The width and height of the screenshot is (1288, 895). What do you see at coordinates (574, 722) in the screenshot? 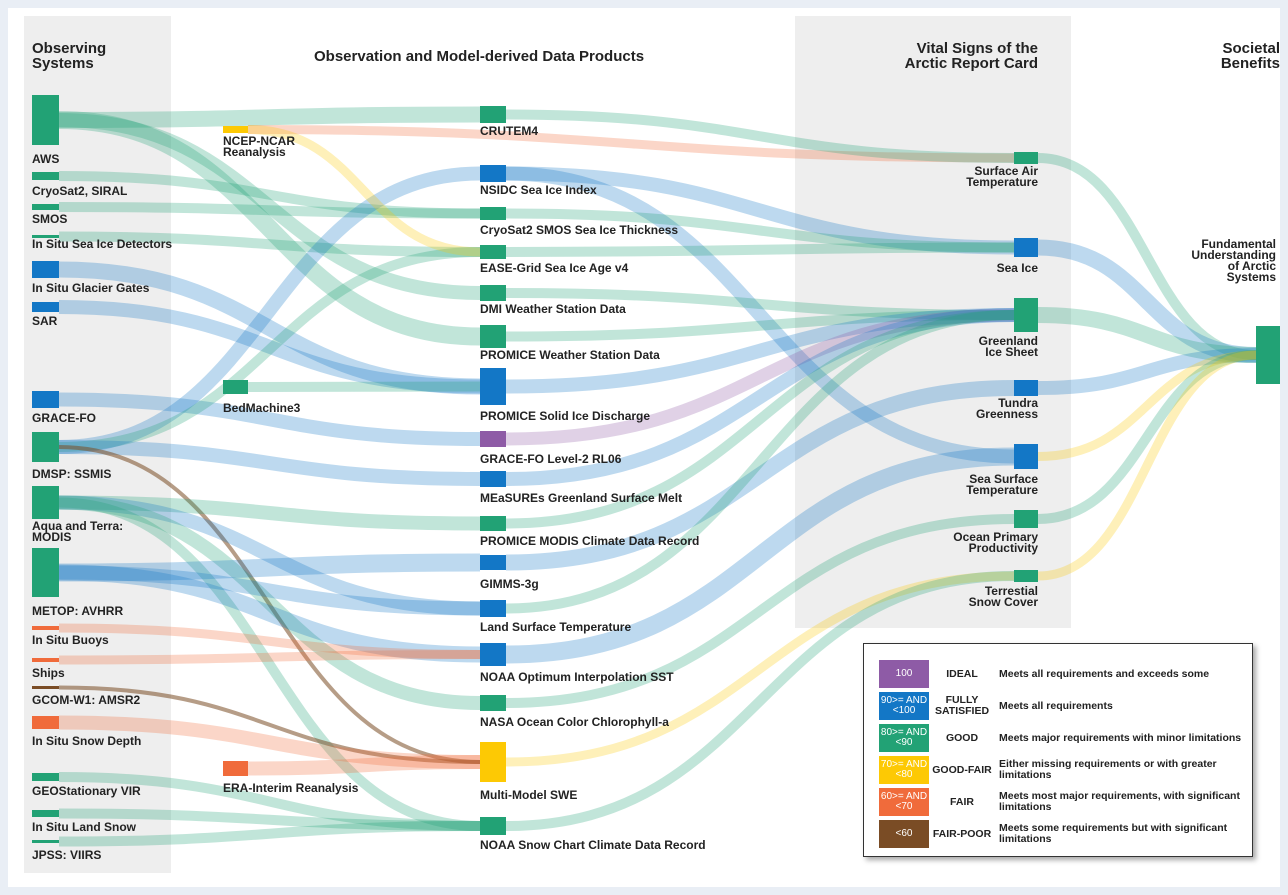
I see `label-nasa_chl: NASA Ocean Color Chlorophyll-a` at bounding box center [574, 722].